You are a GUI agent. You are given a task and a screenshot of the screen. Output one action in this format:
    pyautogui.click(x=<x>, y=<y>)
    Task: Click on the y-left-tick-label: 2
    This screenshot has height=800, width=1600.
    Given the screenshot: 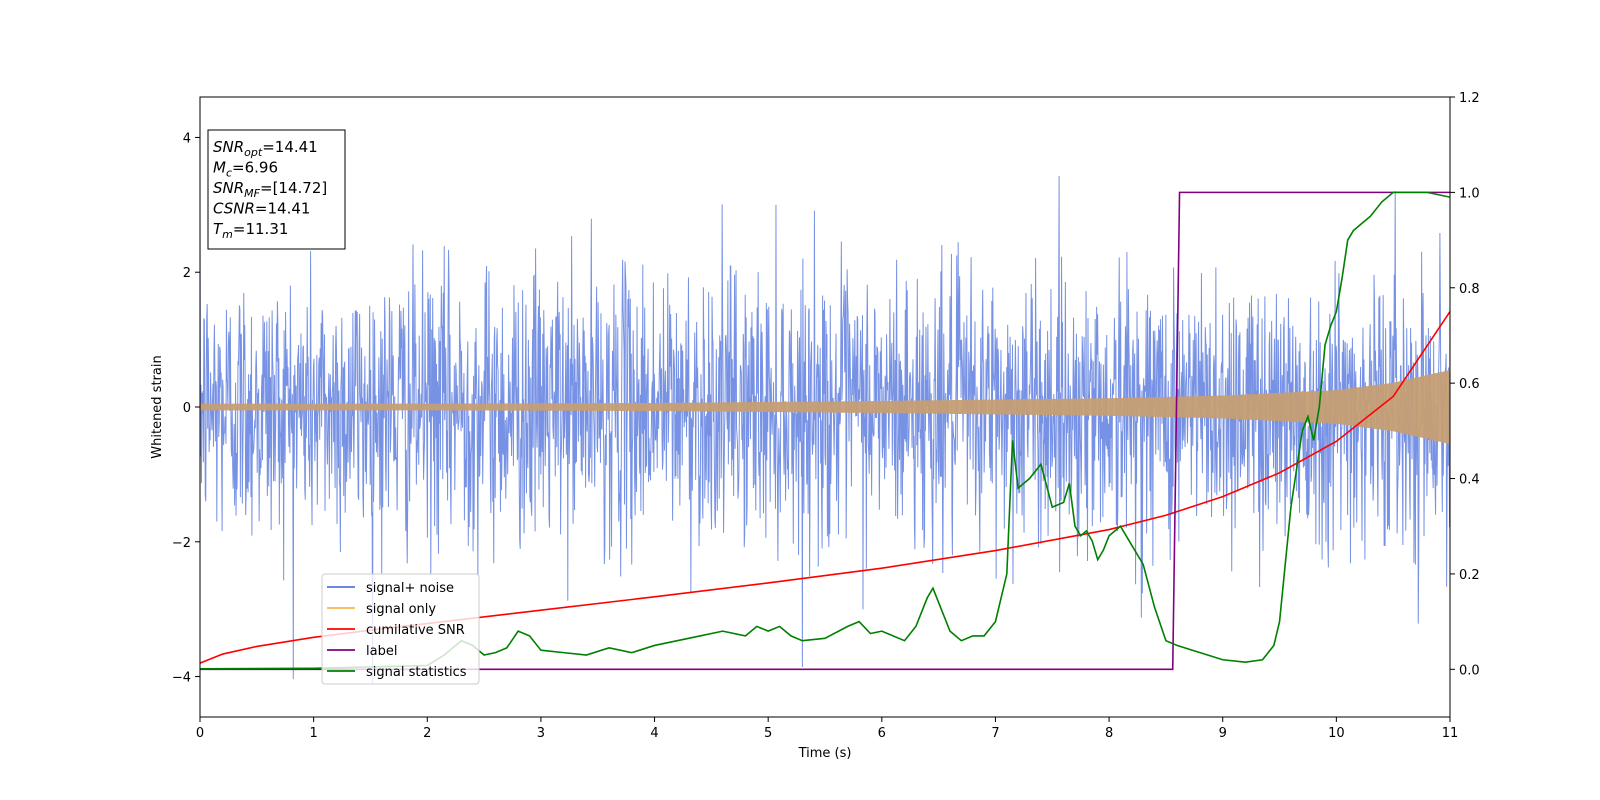 What is the action you would take?
    pyautogui.click(x=187, y=273)
    